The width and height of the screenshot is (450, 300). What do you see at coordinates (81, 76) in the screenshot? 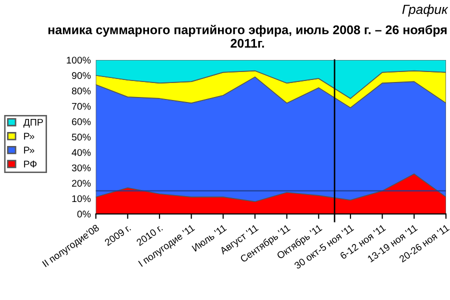
I see `y-tick-label: 90%` at bounding box center [81, 76].